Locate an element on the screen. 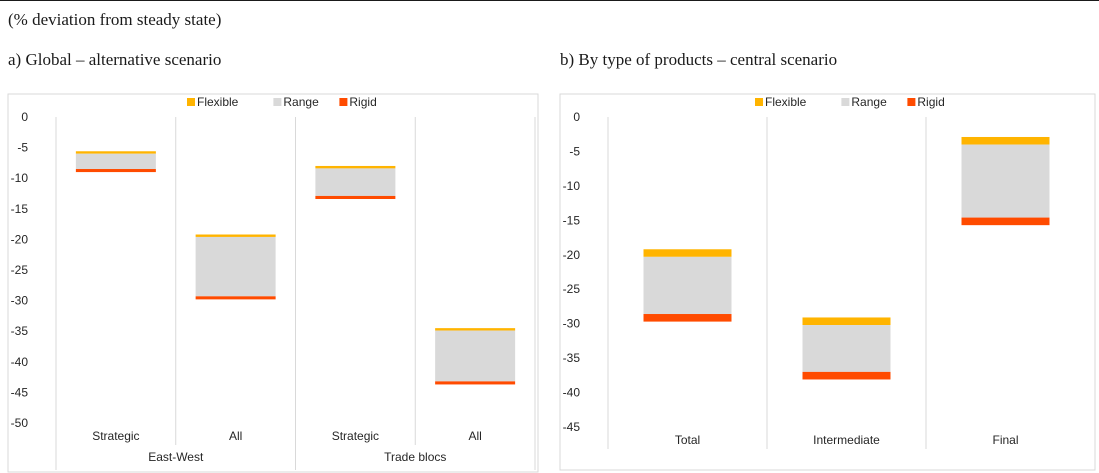 The image size is (1099, 473). x-tick-label: Total is located at coordinates (687, 440).